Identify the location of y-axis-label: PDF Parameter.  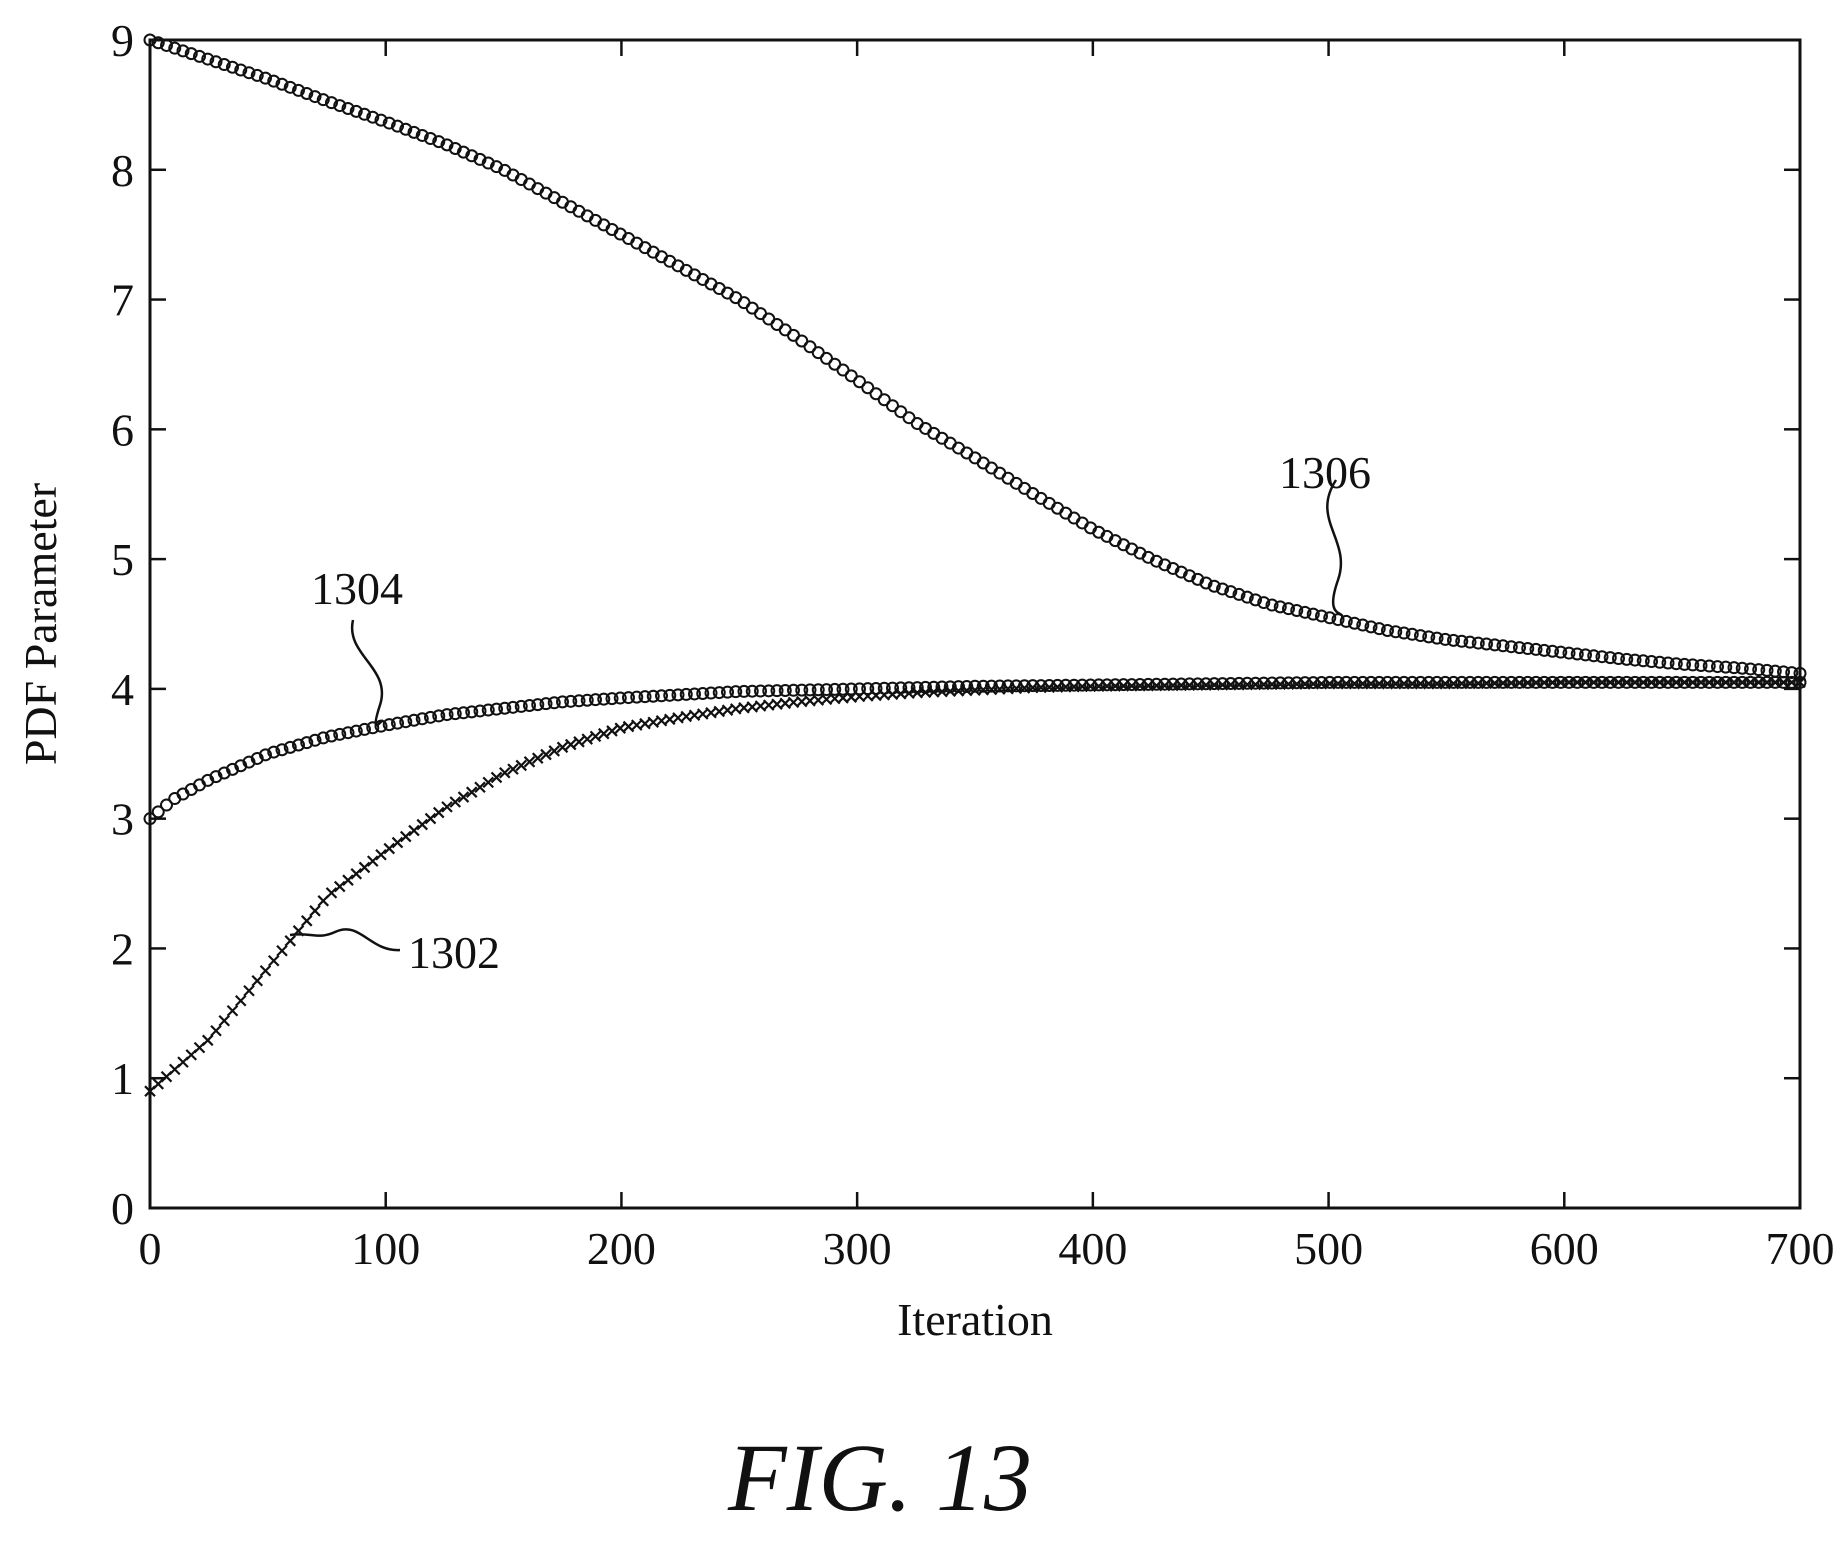
(40, 624).